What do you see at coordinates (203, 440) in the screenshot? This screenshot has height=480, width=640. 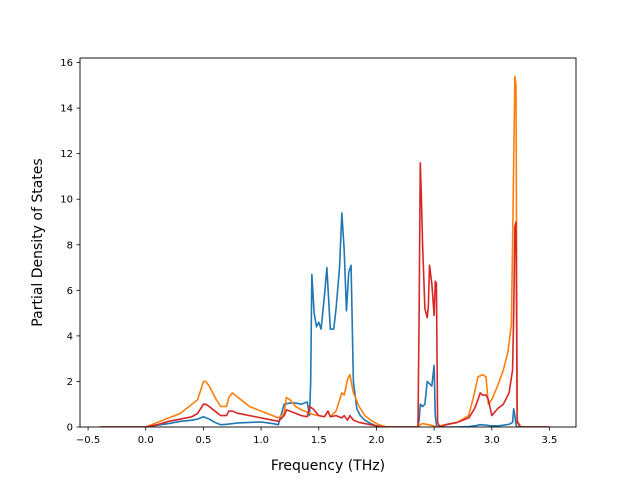 I see `x-tick-label: 0.5` at bounding box center [203, 440].